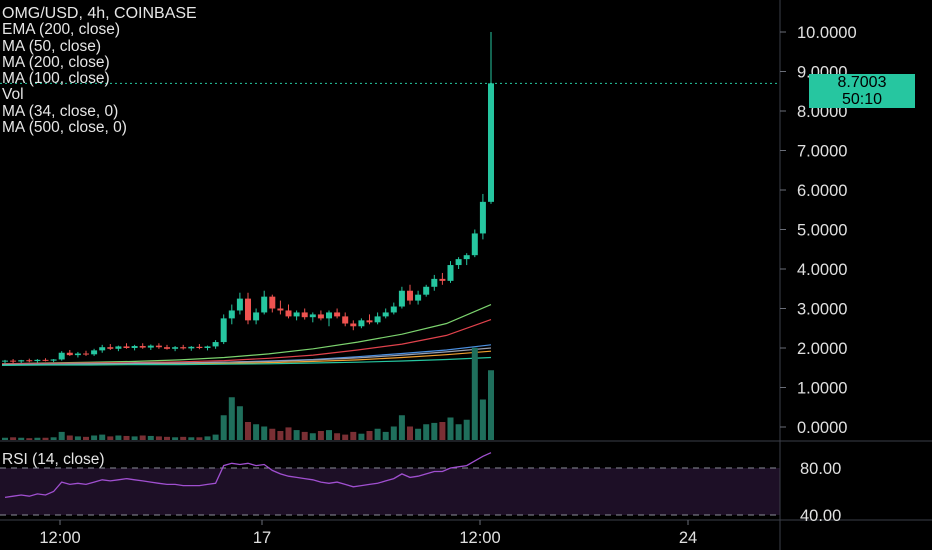 The image size is (932, 550). Describe the element at coordinates (390, 491) in the screenshot. I see `rsi-band` at that location.